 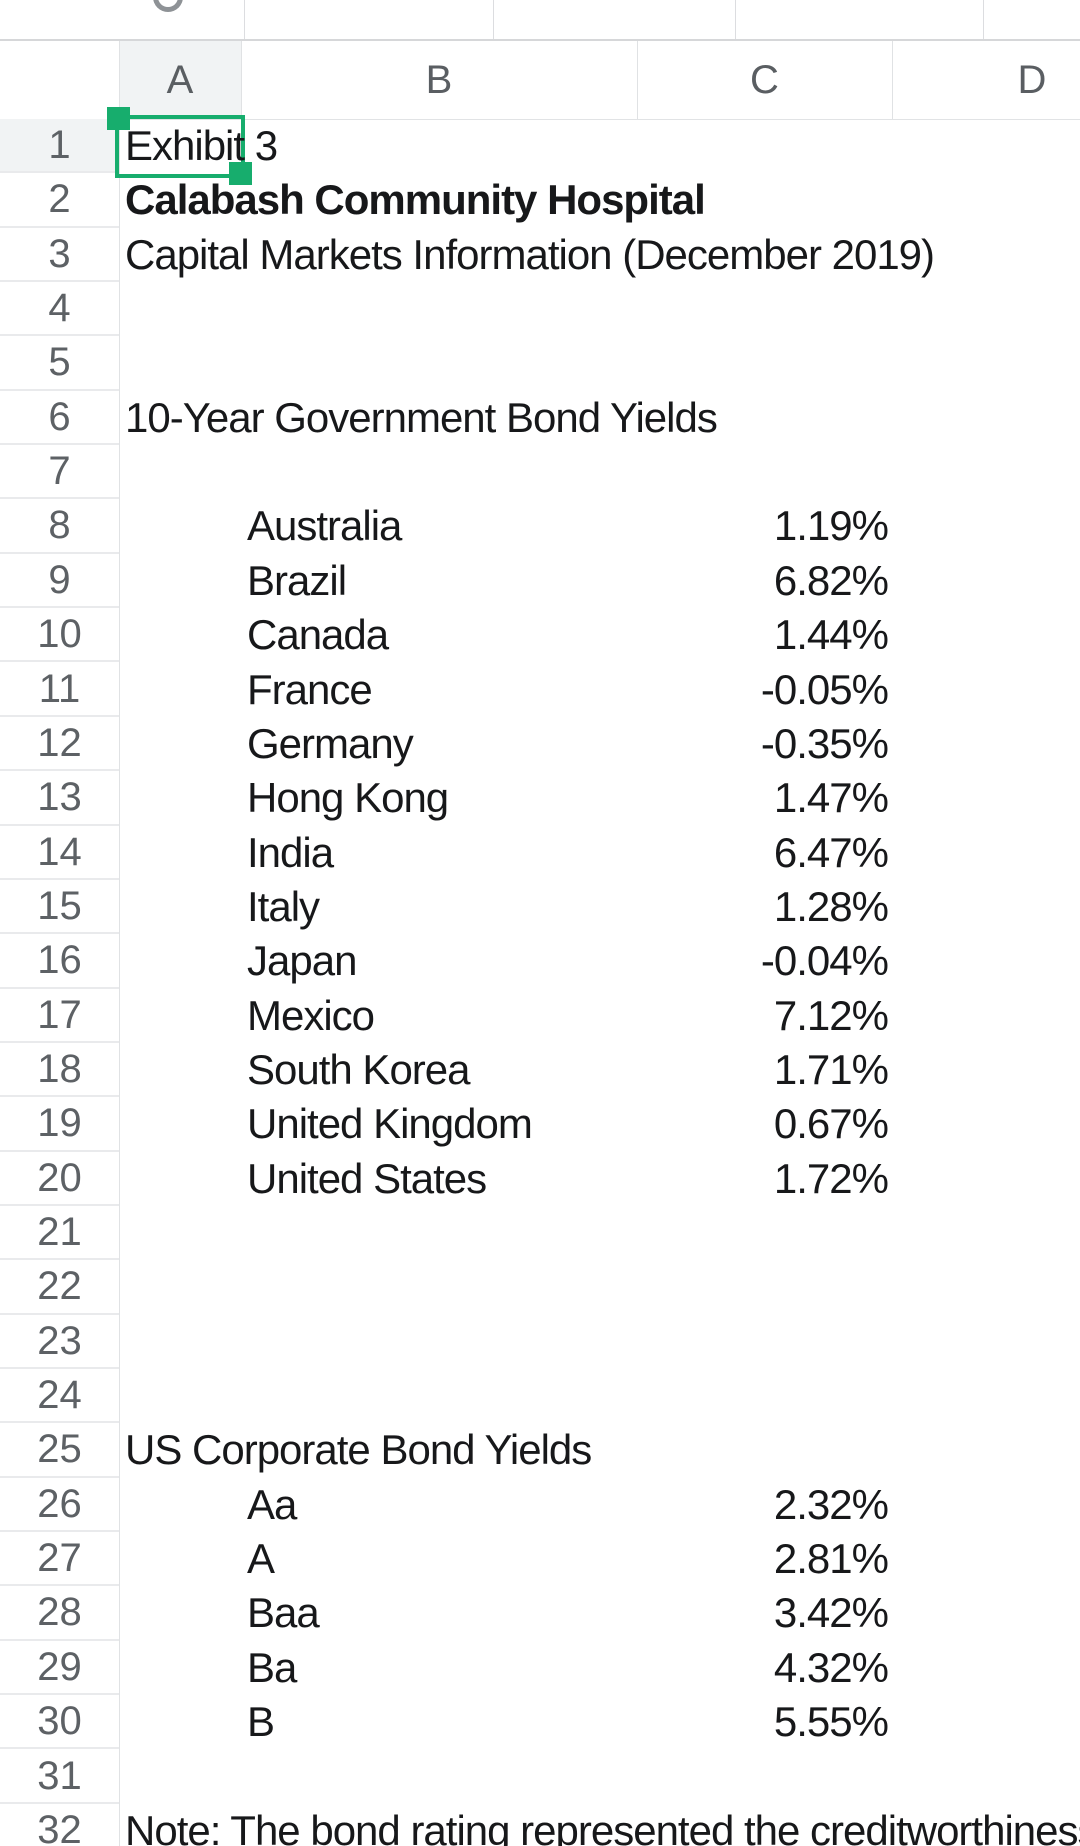 I want to click on row-header-28: 28, so click(x=59, y=1613).